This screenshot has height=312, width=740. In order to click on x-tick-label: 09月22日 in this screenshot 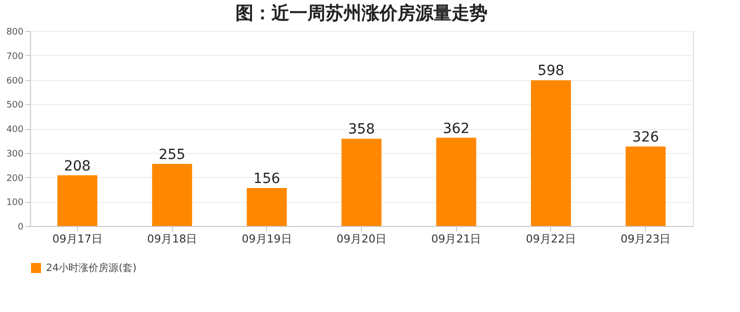, I will do `click(551, 239)`.